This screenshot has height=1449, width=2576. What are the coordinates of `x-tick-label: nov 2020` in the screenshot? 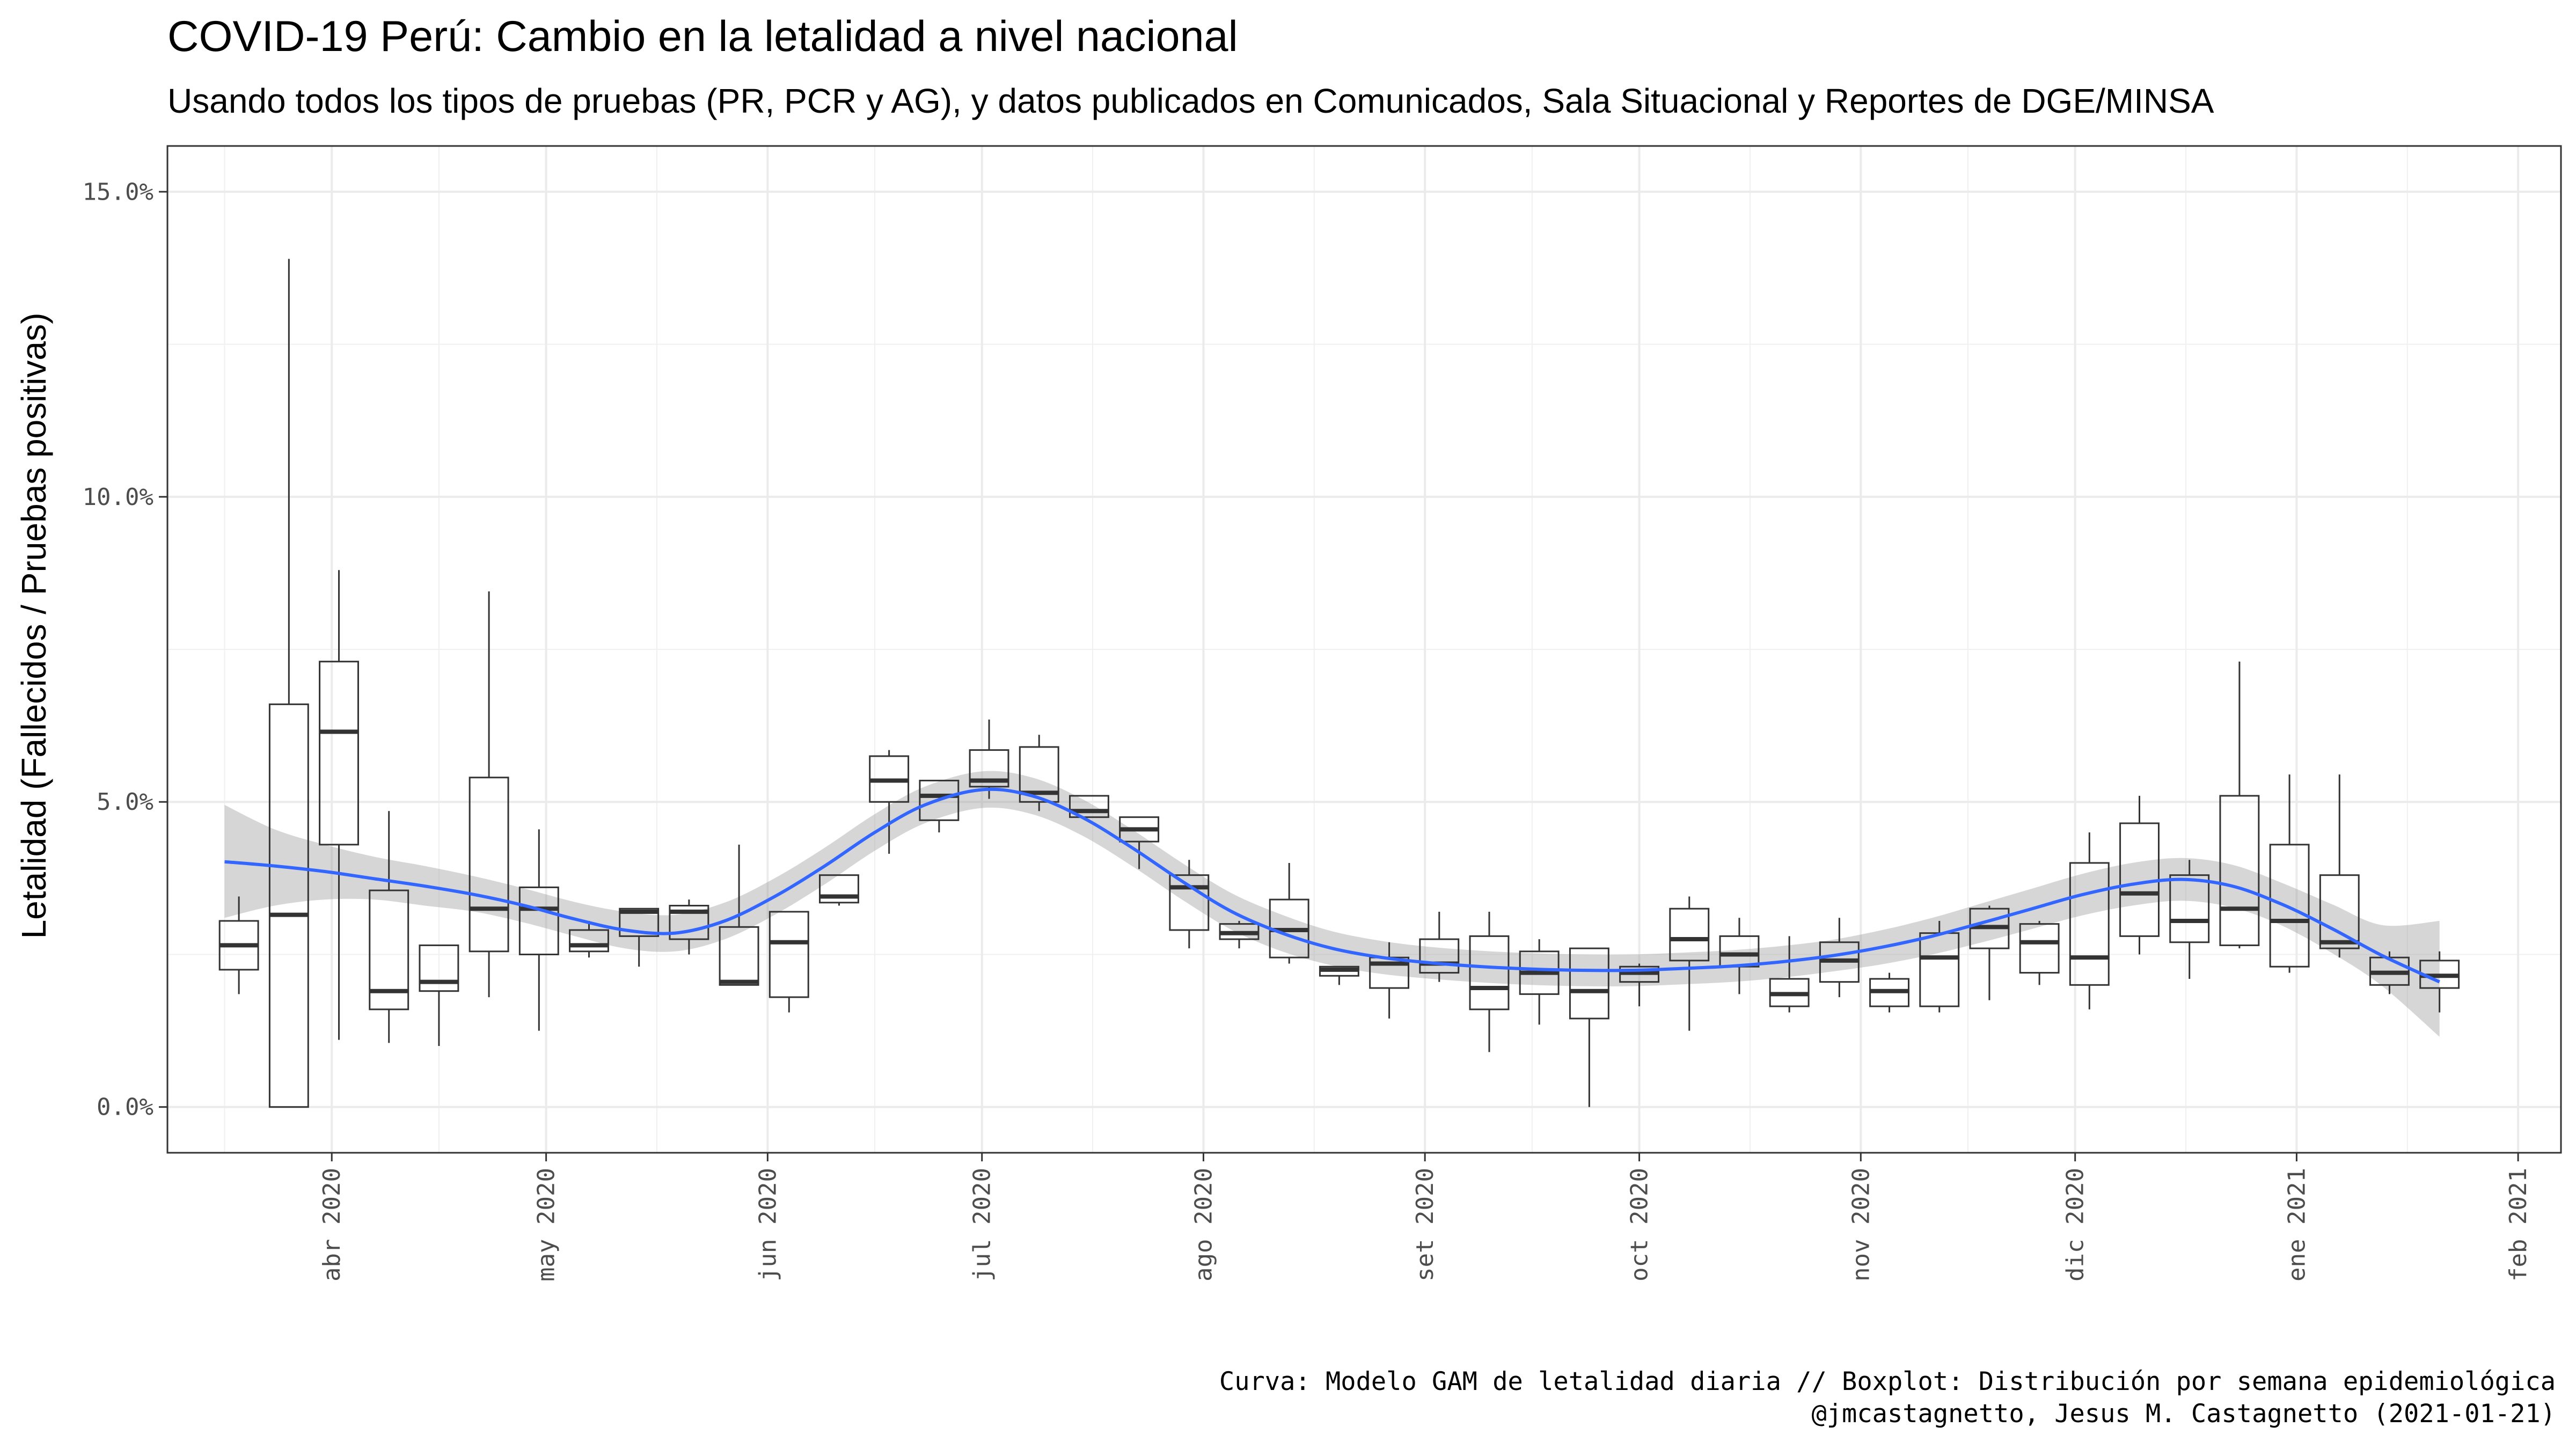 It's located at (1861, 1225).